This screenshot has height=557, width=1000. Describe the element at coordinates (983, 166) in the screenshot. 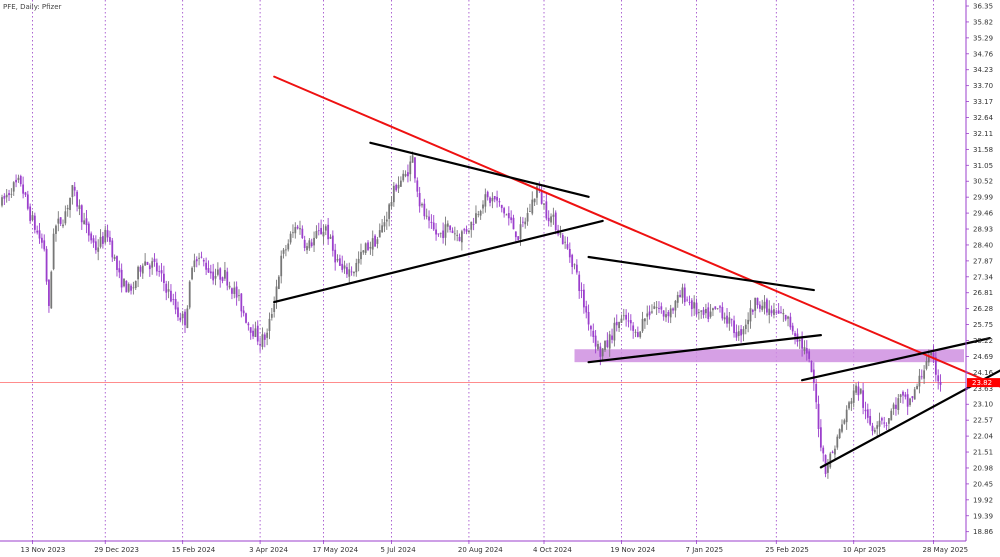

I see `y-tick-label: 31.05` at that location.